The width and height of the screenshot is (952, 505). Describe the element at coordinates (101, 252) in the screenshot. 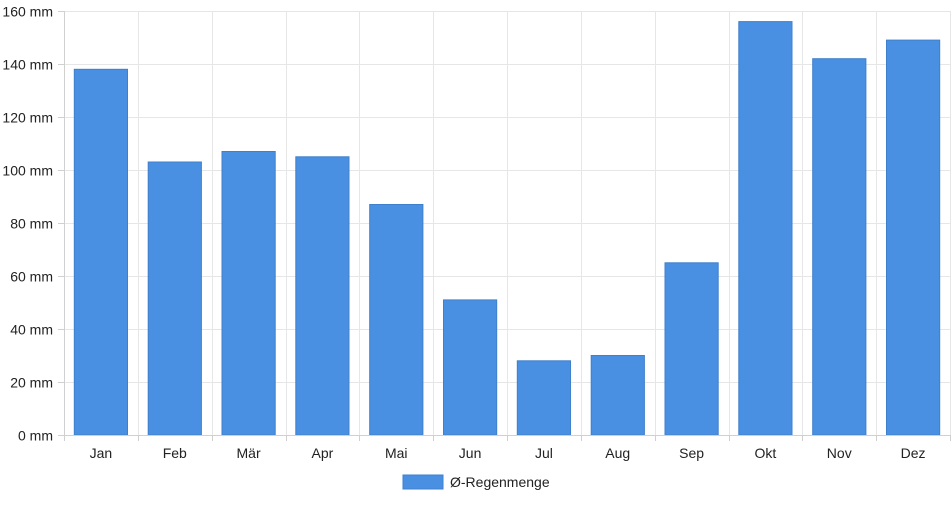

I see `bar-jan` at that location.